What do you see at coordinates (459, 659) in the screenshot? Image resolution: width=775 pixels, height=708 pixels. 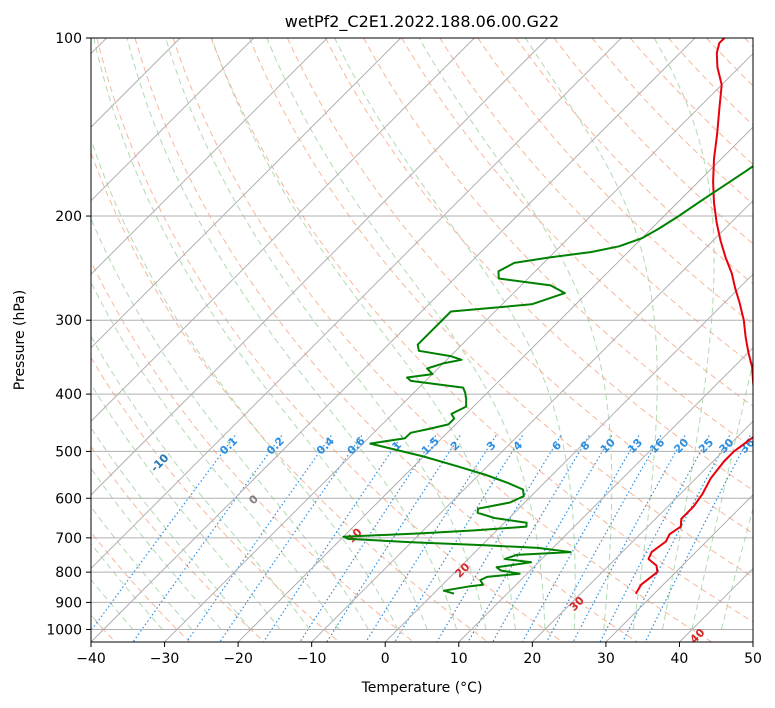 I see `x-tick-label: 10` at bounding box center [459, 659].